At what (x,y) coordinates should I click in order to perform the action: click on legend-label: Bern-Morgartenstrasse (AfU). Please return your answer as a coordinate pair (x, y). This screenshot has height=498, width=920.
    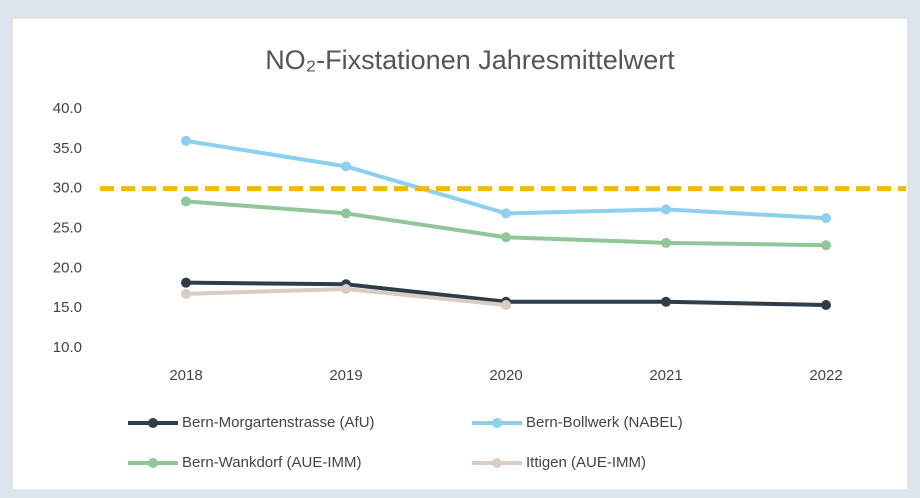
    Looking at the image, I should click on (278, 422).